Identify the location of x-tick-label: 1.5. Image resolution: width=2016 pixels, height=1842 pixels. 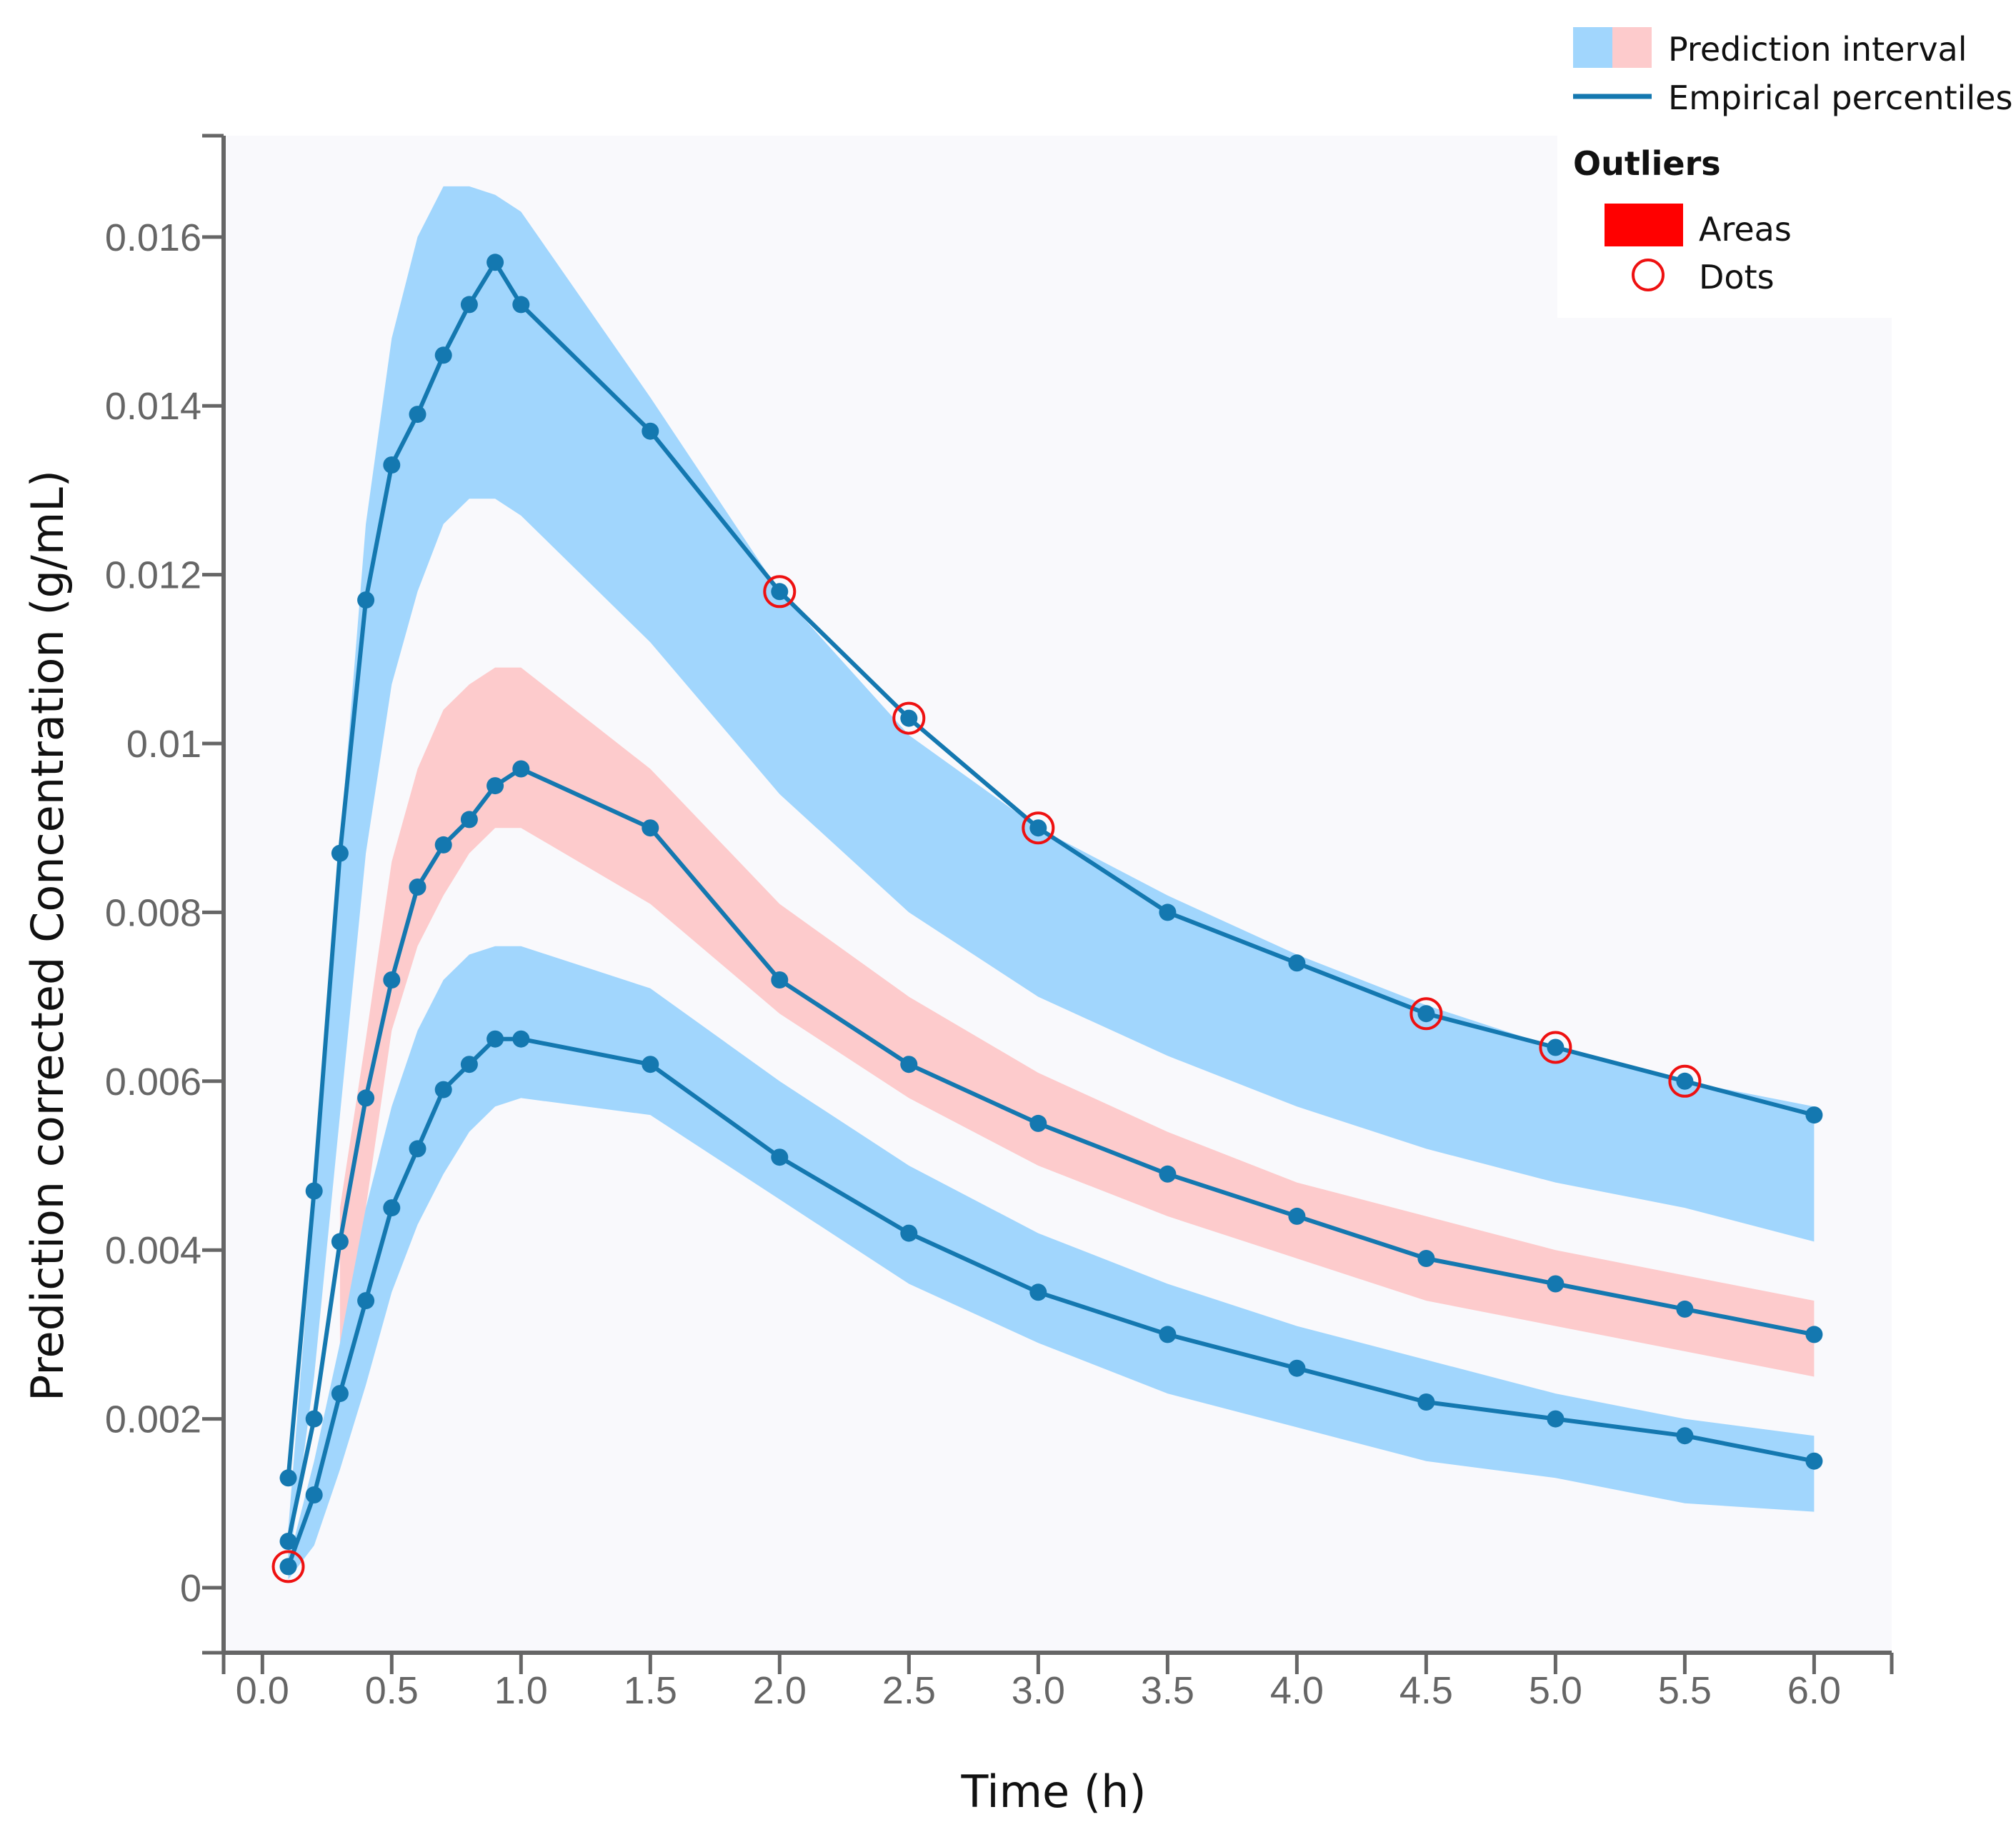
(650, 1690).